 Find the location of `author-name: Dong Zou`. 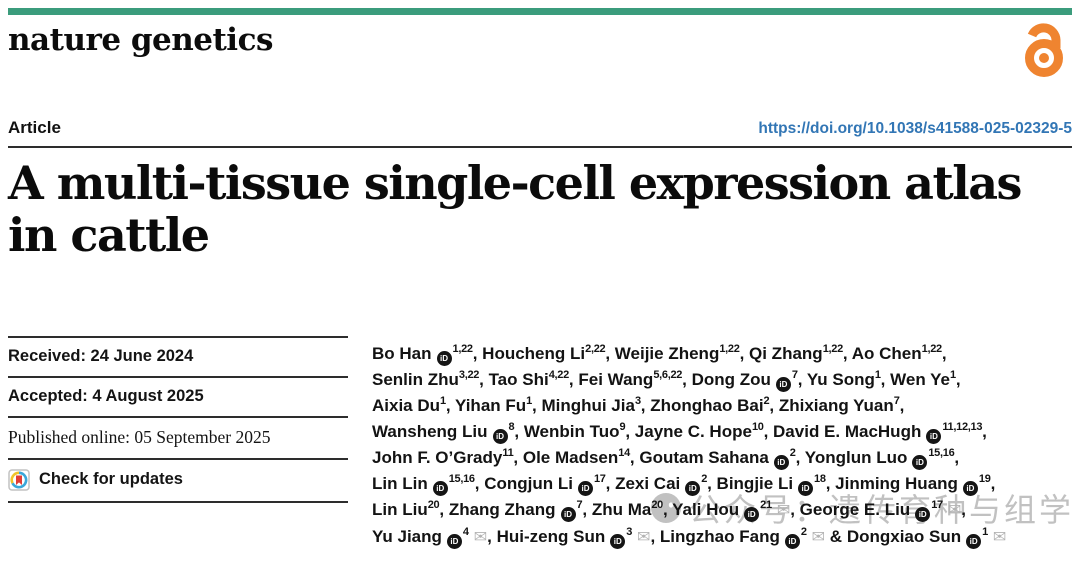

author-name: Dong Zou is located at coordinates (731, 379).